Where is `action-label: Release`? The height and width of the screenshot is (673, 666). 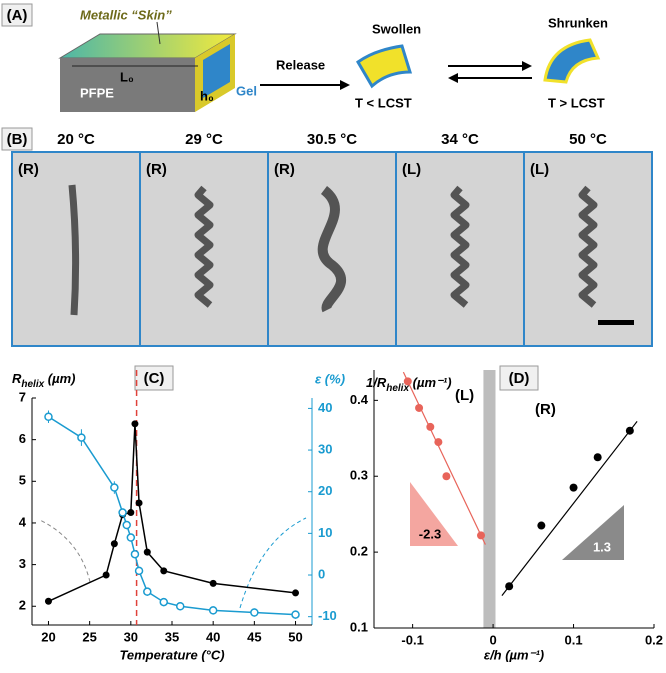
action-label: Release is located at coordinates (300, 64).